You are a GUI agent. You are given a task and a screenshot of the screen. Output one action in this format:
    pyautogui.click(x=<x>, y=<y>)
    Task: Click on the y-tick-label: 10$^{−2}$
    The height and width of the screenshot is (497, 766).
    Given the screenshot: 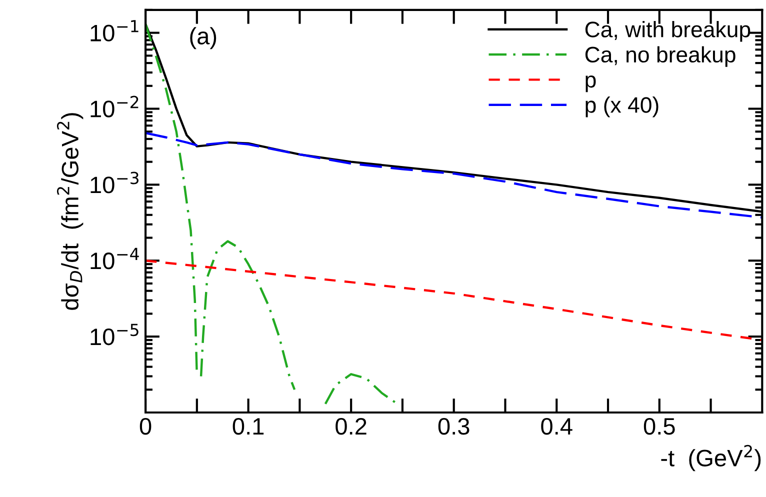 What is the action you would take?
    pyautogui.click(x=114, y=107)
    